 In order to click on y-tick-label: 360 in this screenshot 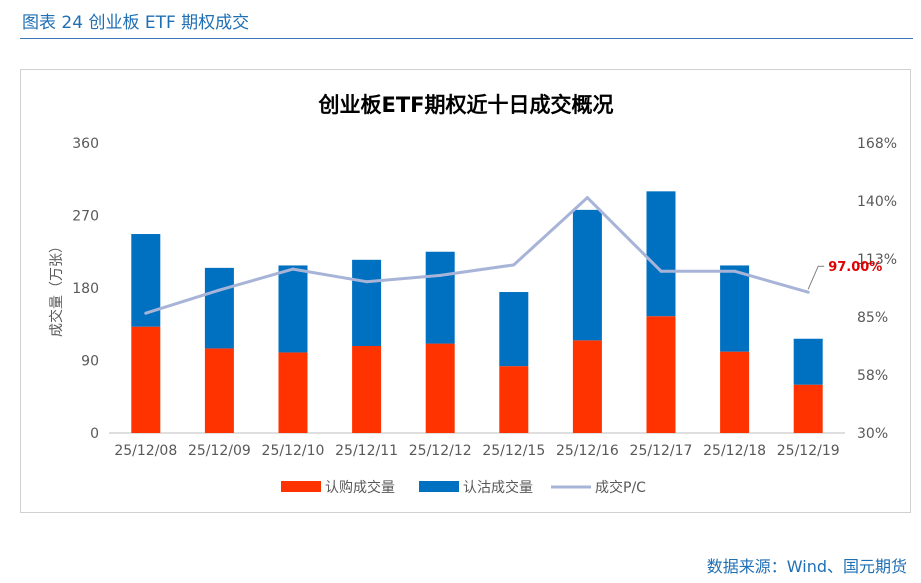, I will do `click(85, 144)`.